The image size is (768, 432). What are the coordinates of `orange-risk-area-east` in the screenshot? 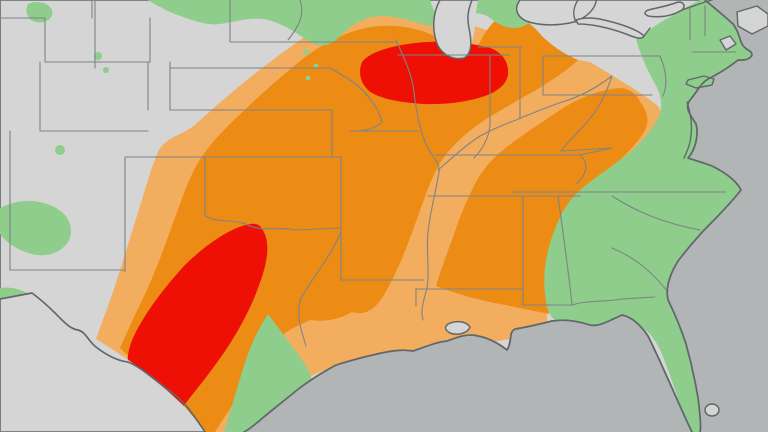 It's located at (542, 201).